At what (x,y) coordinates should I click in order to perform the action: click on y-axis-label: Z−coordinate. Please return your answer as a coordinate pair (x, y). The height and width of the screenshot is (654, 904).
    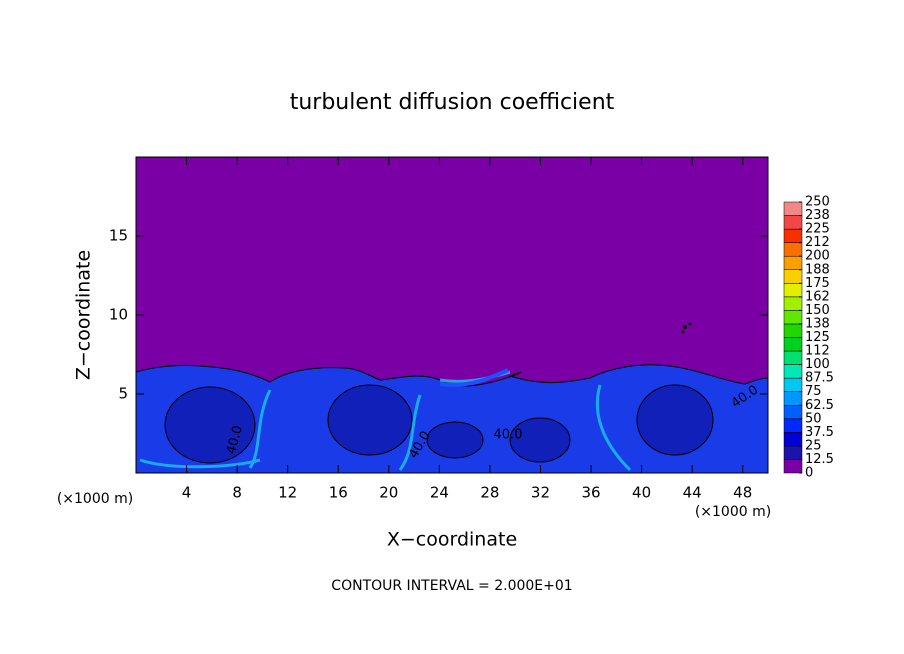
    Looking at the image, I should click on (84, 315).